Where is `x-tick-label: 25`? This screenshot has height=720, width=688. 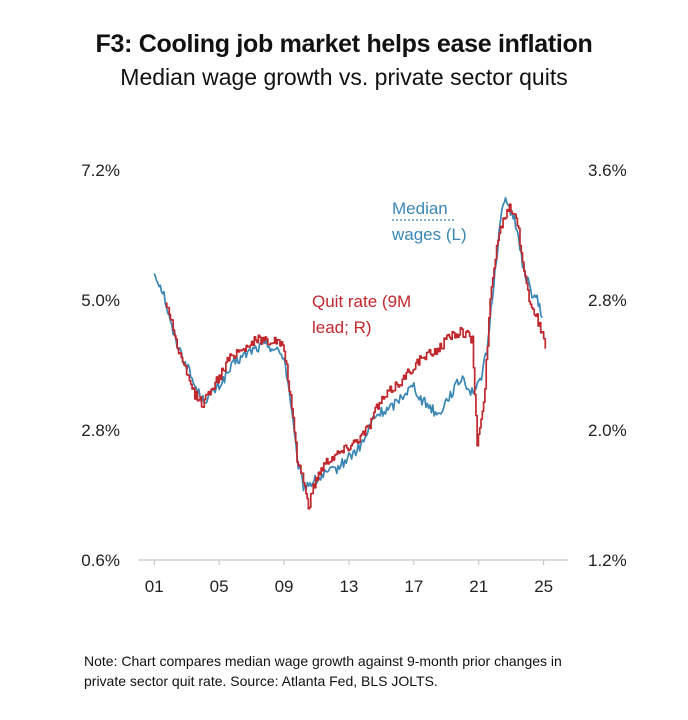 x-tick-label: 25 is located at coordinates (543, 586).